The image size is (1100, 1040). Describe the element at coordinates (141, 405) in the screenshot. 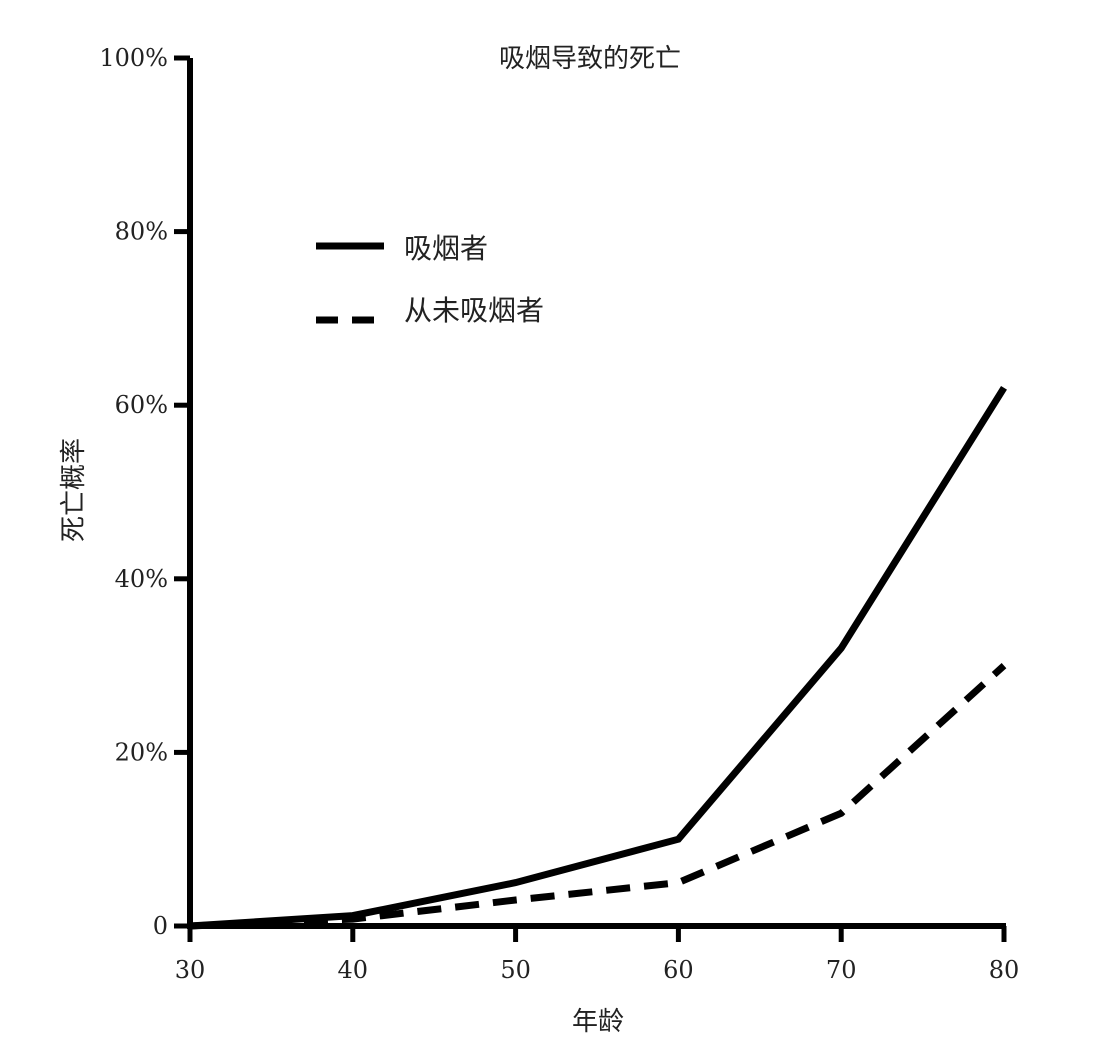

I see `y-tick-label: 60%` at that location.